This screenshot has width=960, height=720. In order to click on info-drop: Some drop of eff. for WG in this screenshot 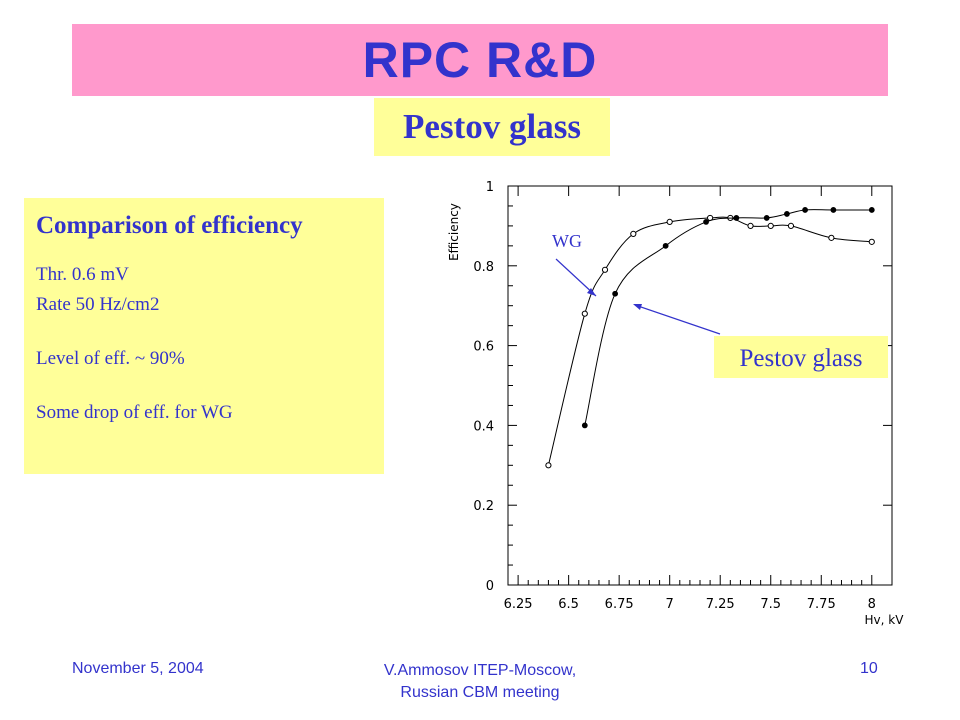, I will do `click(134, 412)`.